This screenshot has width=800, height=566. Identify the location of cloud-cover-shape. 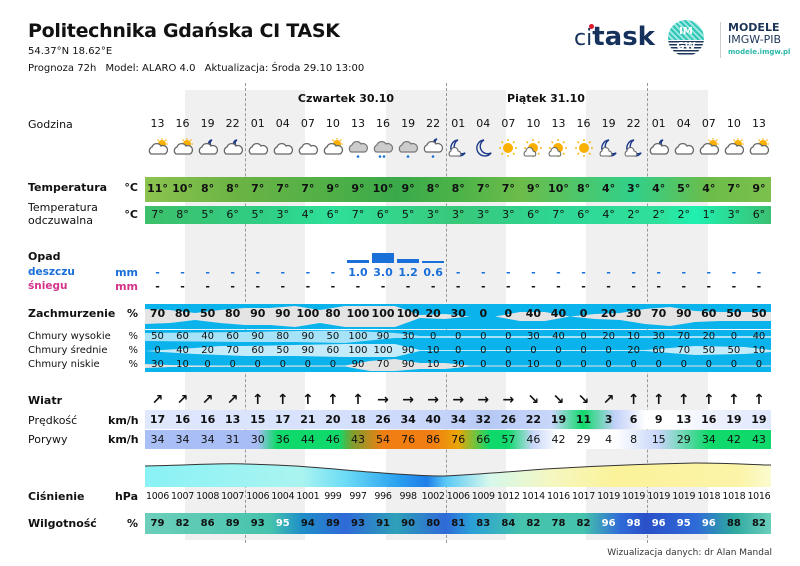
(458, 316).